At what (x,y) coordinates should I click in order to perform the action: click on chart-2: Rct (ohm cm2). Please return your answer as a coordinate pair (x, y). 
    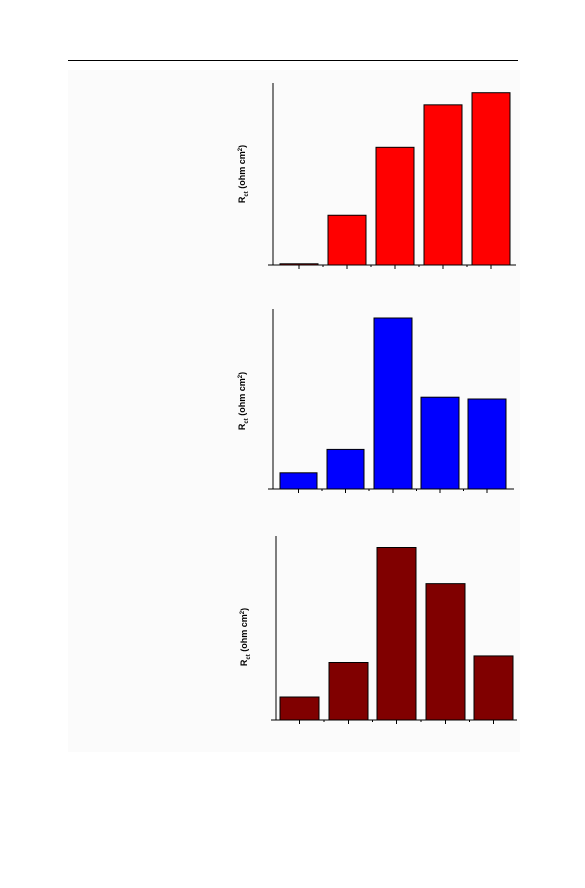
    Looking at the image, I should click on (375, 401).